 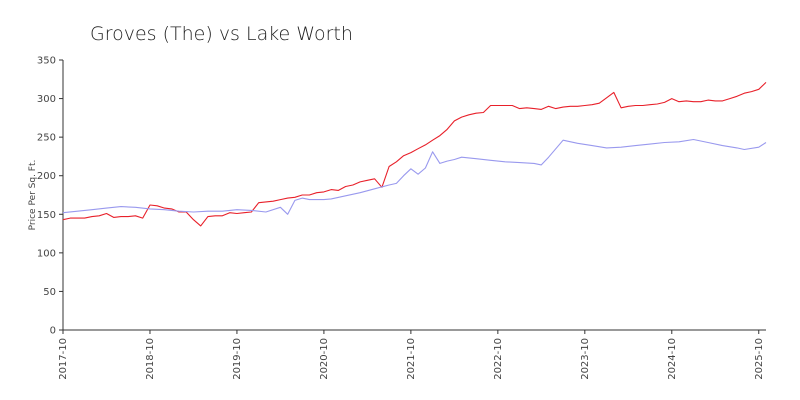 What do you see at coordinates (585, 359) in the screenshot?
I see `x-tick-label: 2023-10` at bounding box center [585, 359].